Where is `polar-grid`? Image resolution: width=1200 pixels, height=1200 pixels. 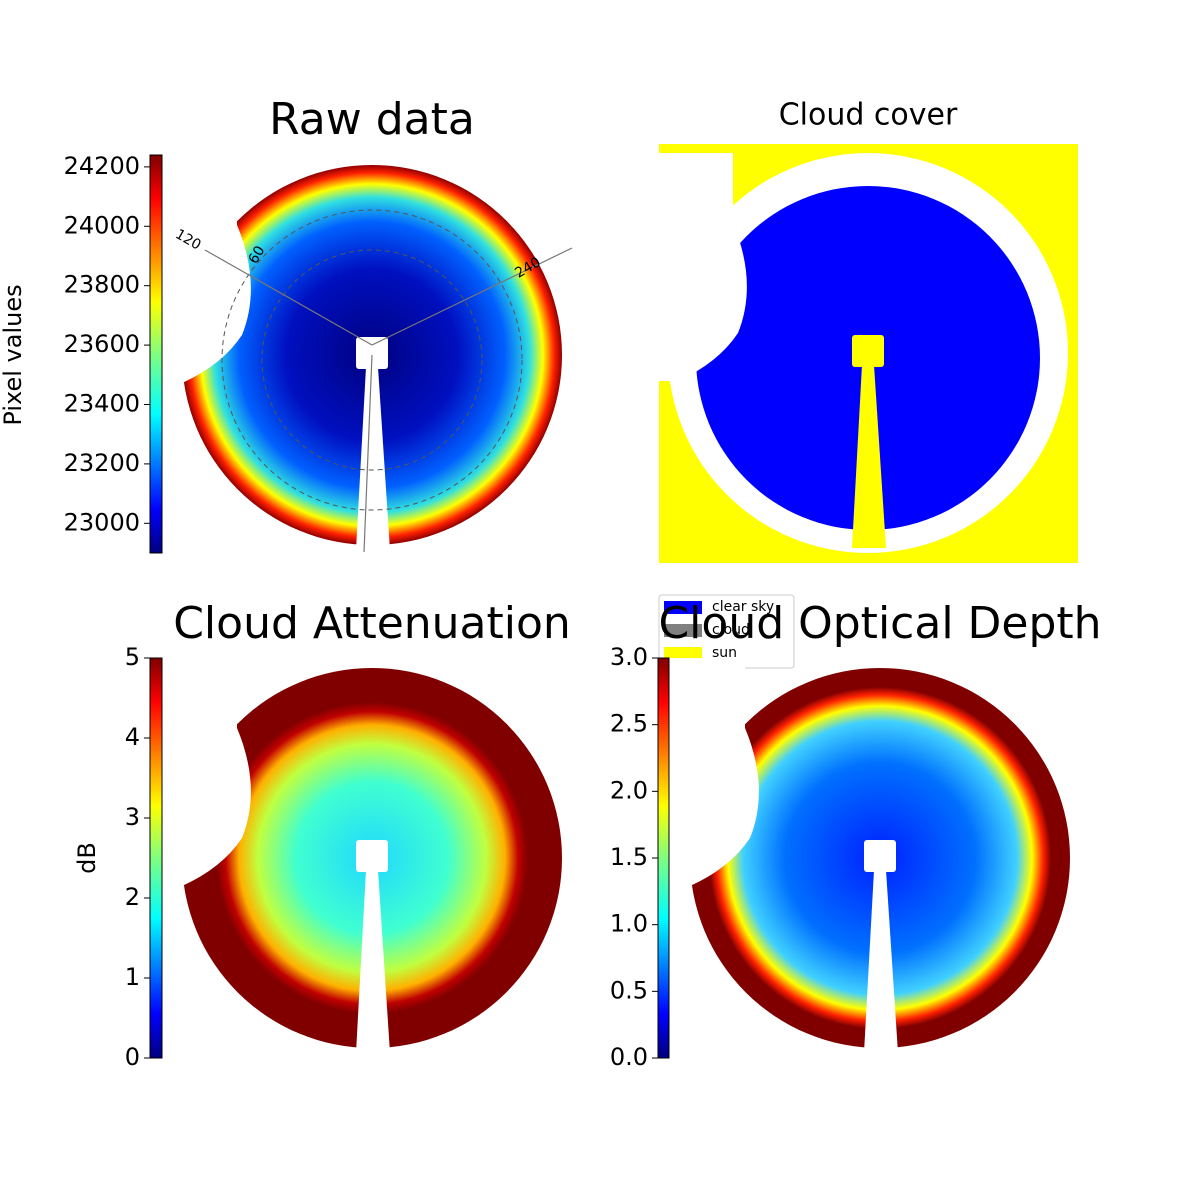
polar-grid is located at coordinates (372, 360).